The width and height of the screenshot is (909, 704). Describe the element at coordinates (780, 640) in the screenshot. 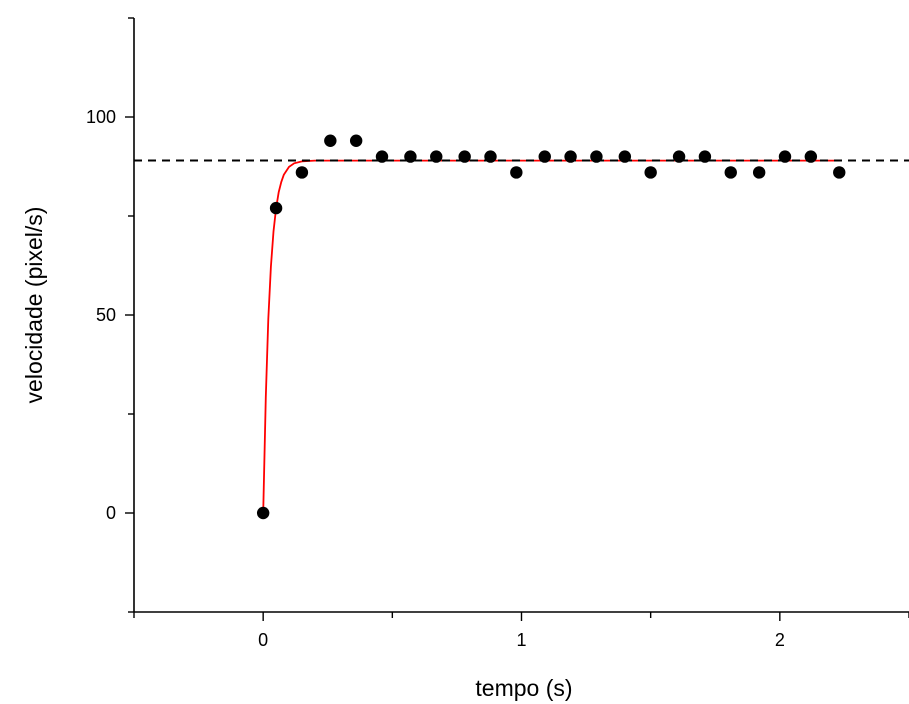

I see `x-tick-label: 2` at that location.